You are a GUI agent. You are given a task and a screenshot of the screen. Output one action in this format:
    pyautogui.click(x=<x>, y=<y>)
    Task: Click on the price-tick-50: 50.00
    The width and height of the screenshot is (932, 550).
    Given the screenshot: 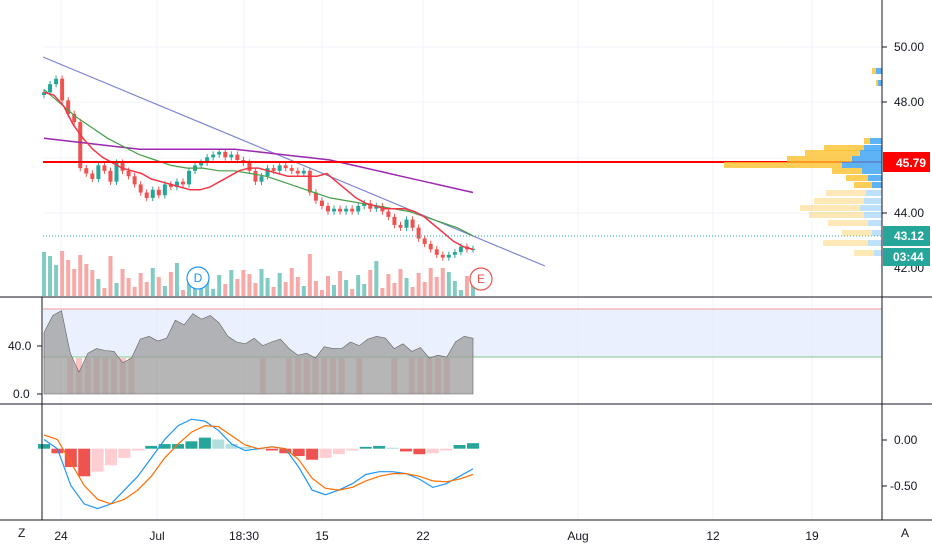 What is the action you would take?
    pyautogui.click(x=909, y=47)
    